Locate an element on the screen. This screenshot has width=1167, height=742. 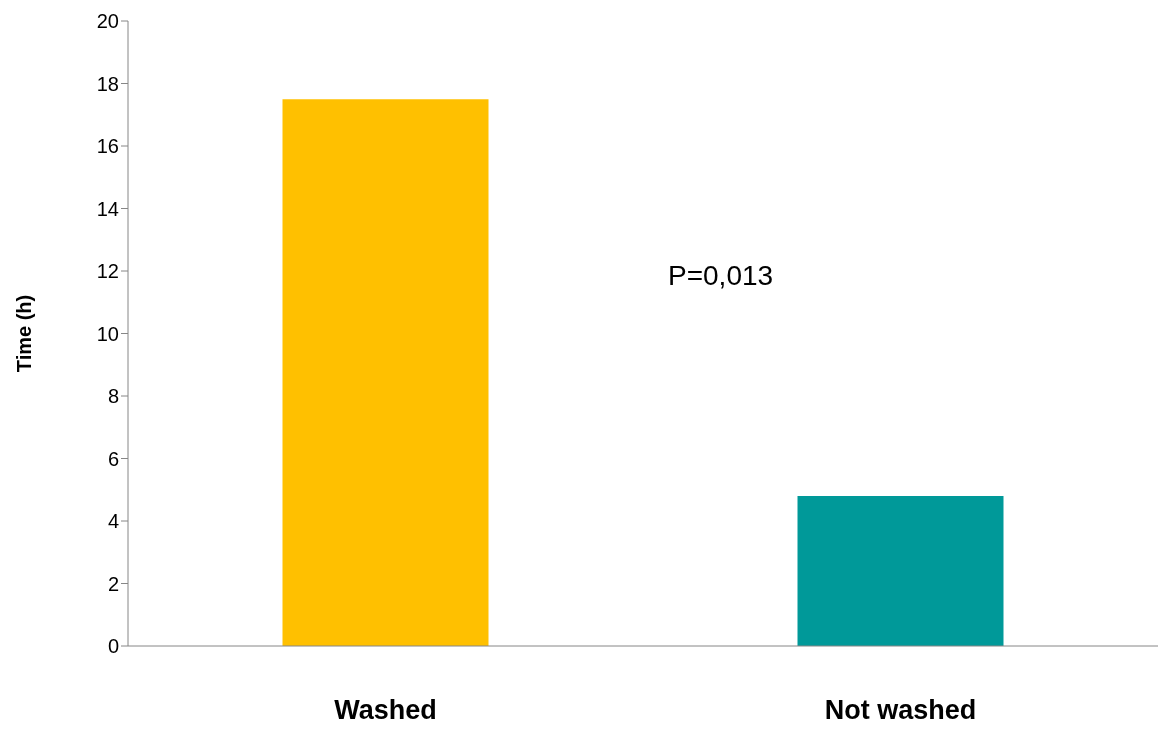
y-tick-label: 18 is located at coordinates (107, 83).